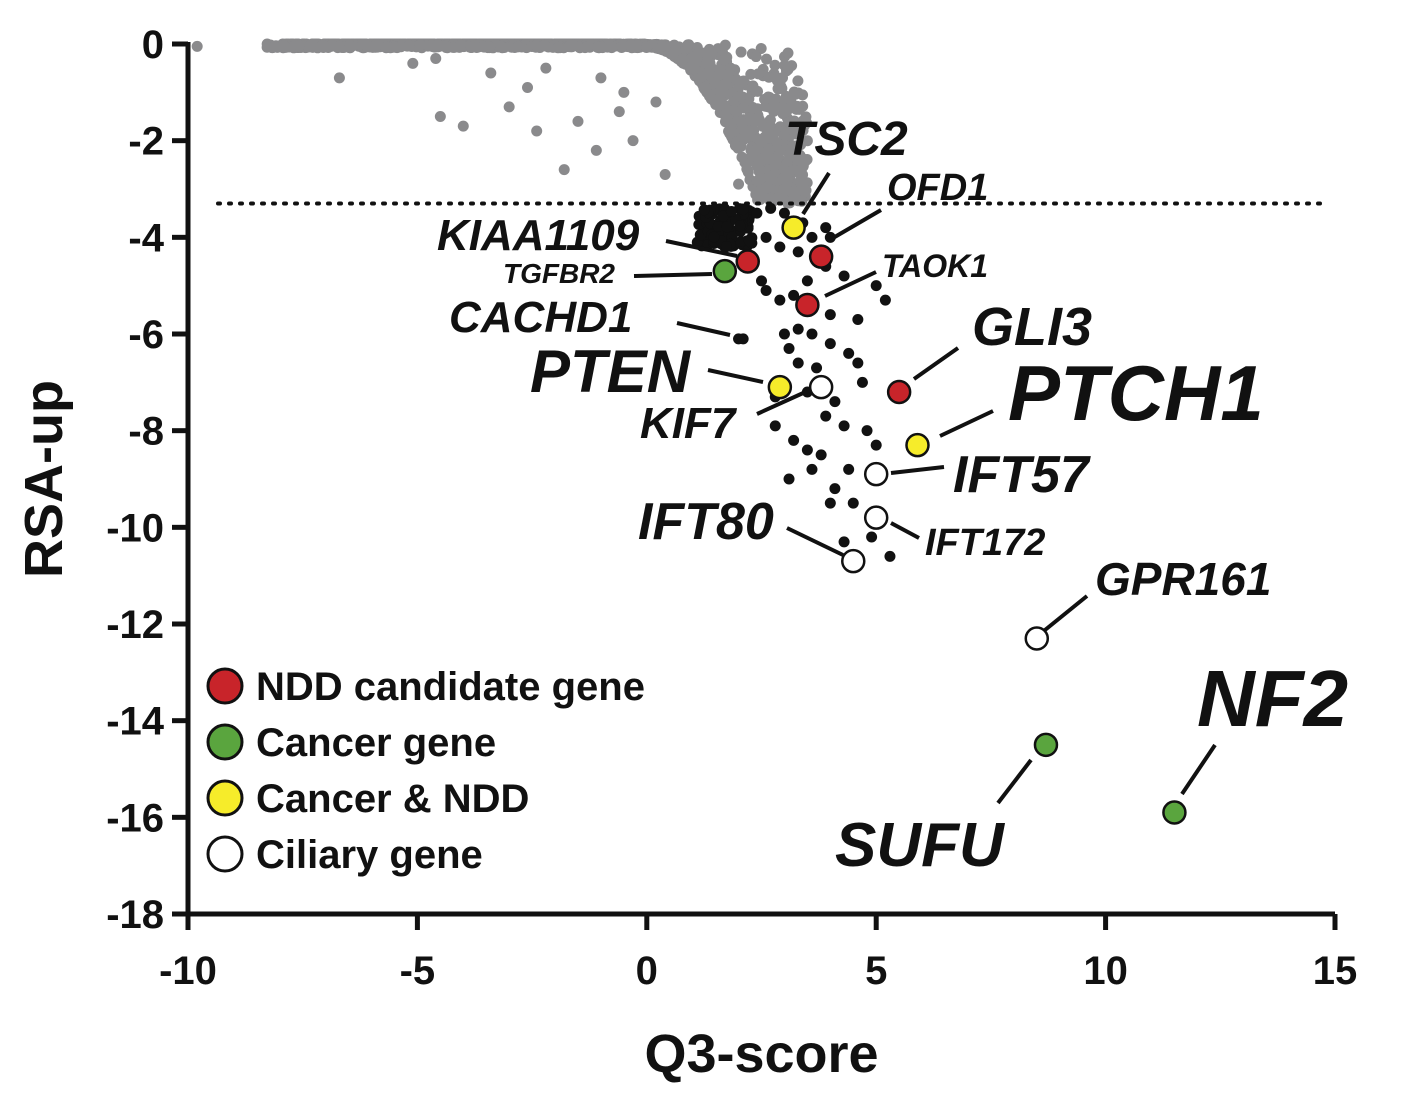  Describe the element at coordinates (793, 382) in the screenshot. I see `hit-points` at that location.